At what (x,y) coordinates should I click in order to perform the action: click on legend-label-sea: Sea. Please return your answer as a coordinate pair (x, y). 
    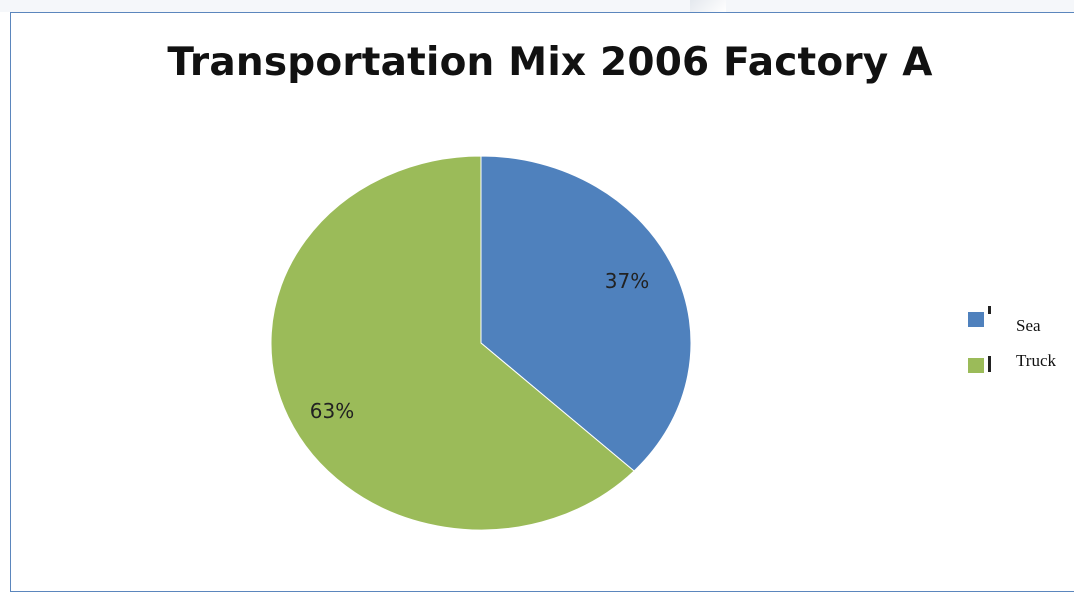
    Looking at the image, I should click on (1028, 325).